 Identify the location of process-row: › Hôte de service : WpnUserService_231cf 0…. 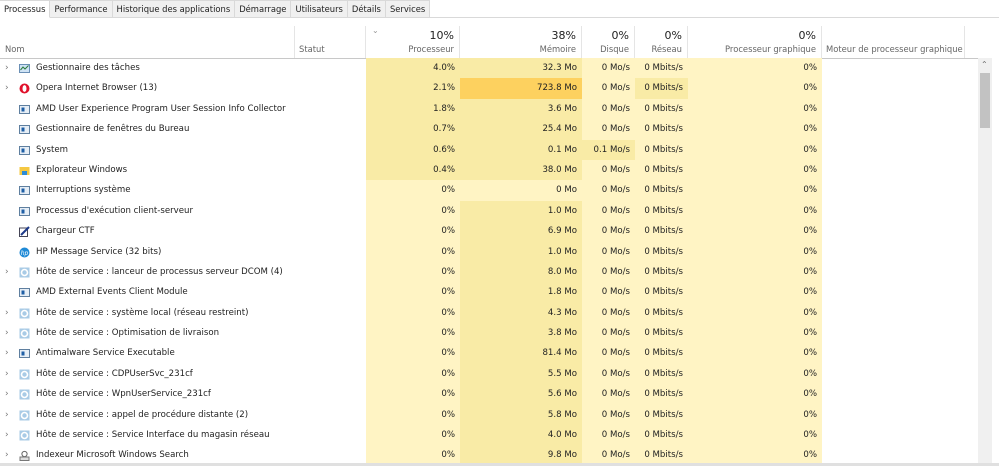
(489, 394).